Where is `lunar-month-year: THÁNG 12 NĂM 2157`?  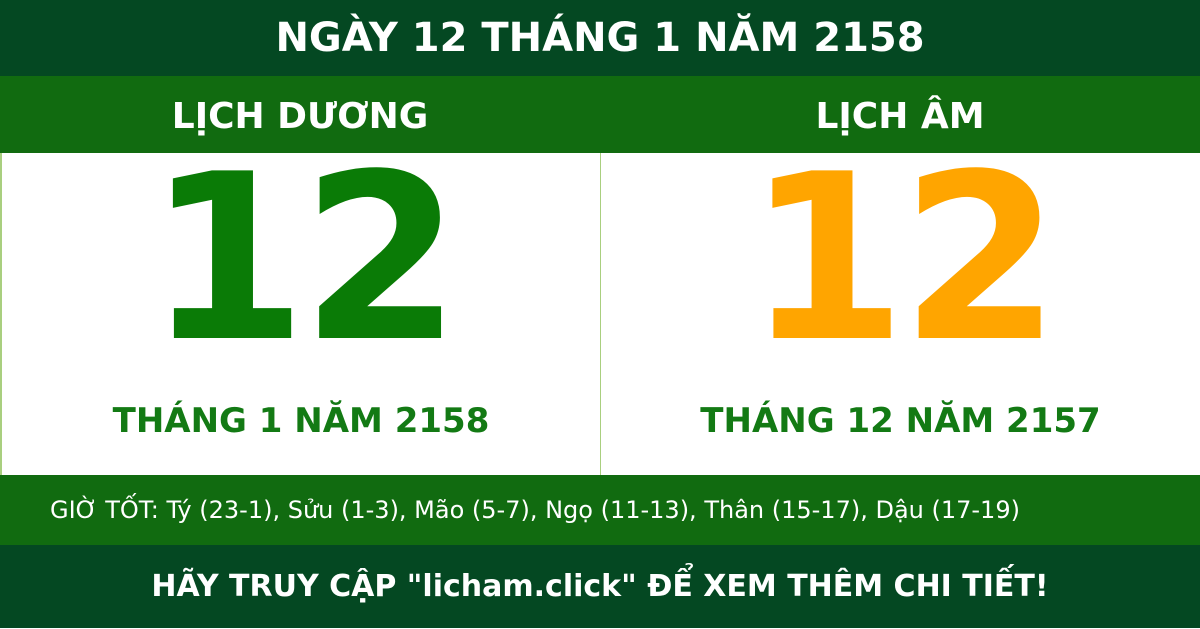
lunar-month-year: THÁNG 12 NĂM 2157 is located at coordinates (900, 421).